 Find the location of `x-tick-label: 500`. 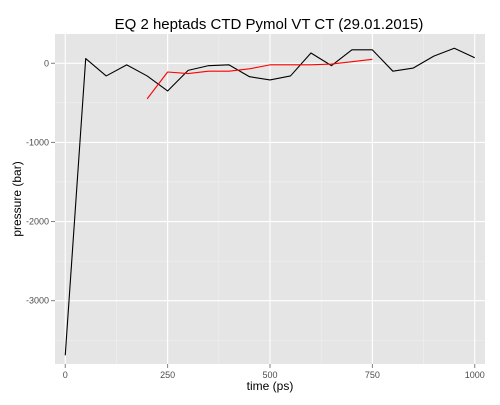

x-tick-label: 500 is located at coordinates (269, 375).